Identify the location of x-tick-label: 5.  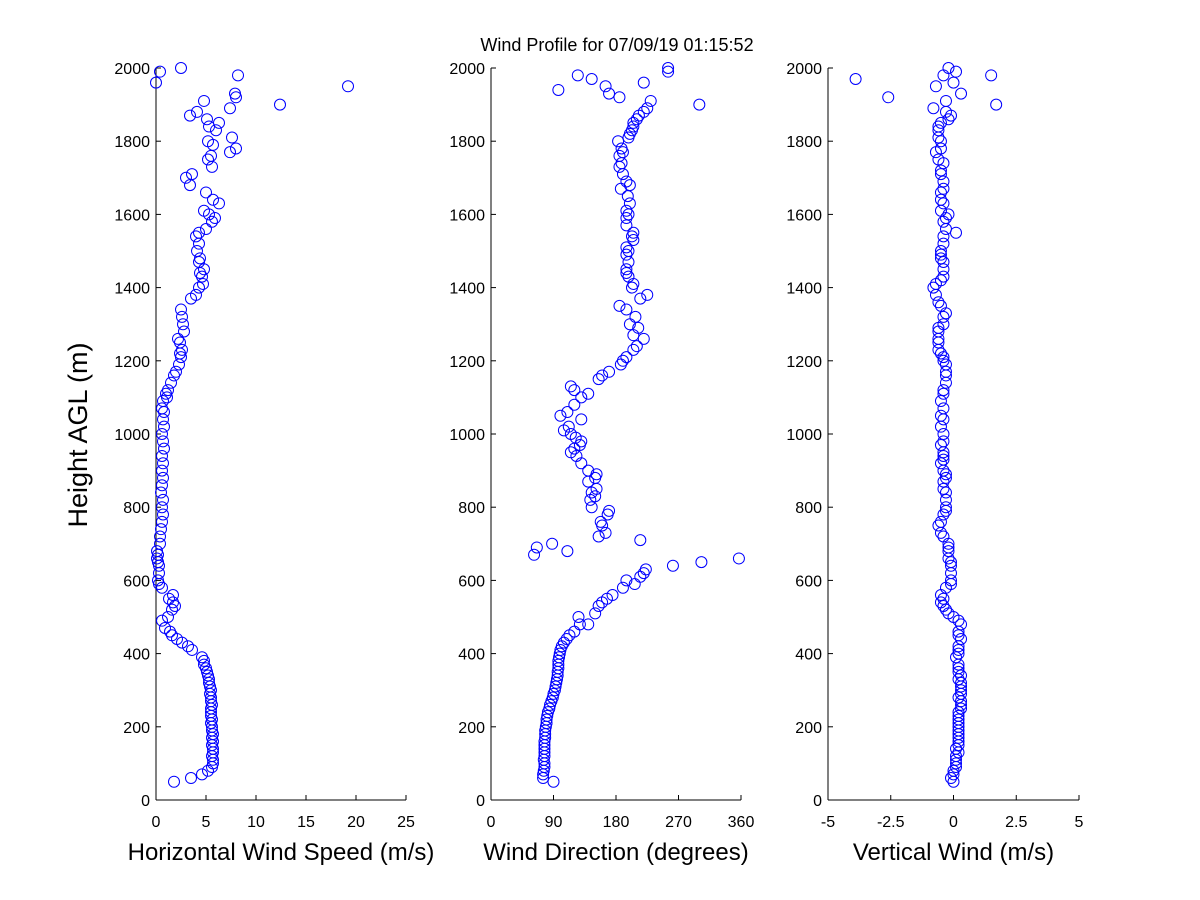
(1079, 822).